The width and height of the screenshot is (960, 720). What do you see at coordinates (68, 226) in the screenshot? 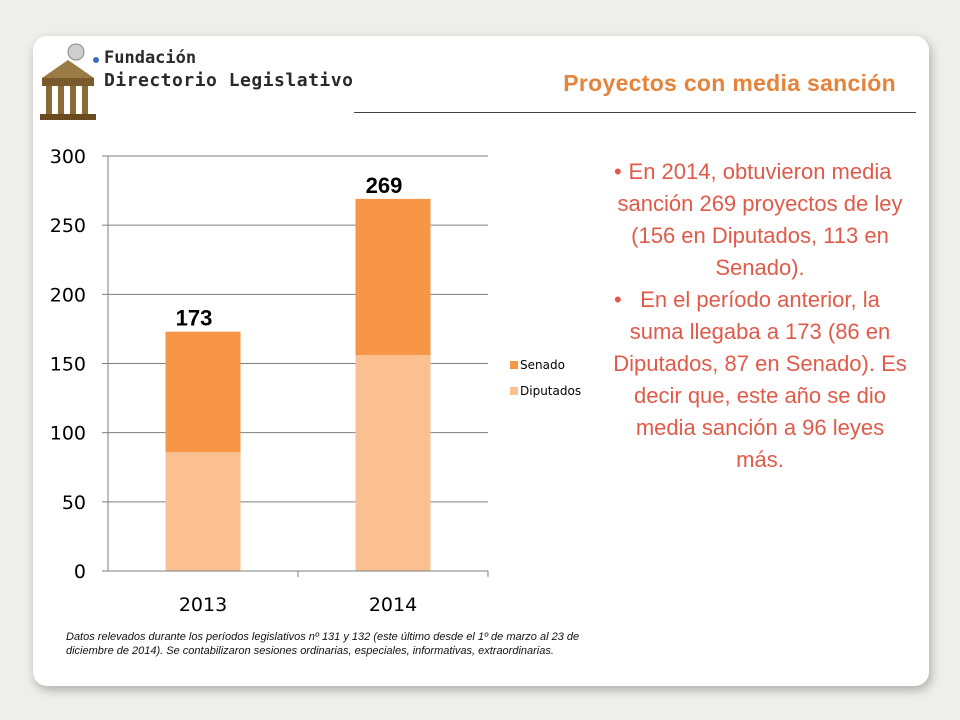
I see `y-tick-label: 250` at bounding box center [68, 226].